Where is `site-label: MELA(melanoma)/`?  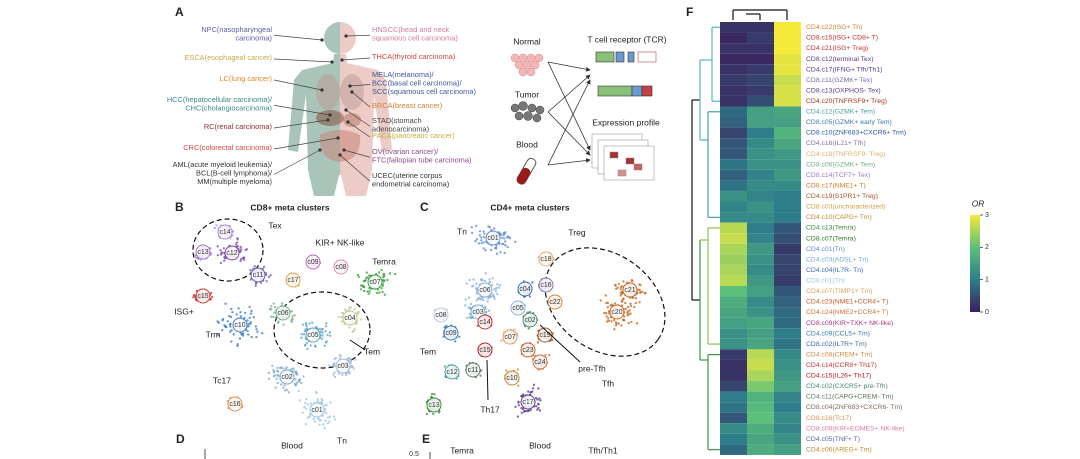 site-label: MELA(melanoma)/ is located at coordinates (403, 74).